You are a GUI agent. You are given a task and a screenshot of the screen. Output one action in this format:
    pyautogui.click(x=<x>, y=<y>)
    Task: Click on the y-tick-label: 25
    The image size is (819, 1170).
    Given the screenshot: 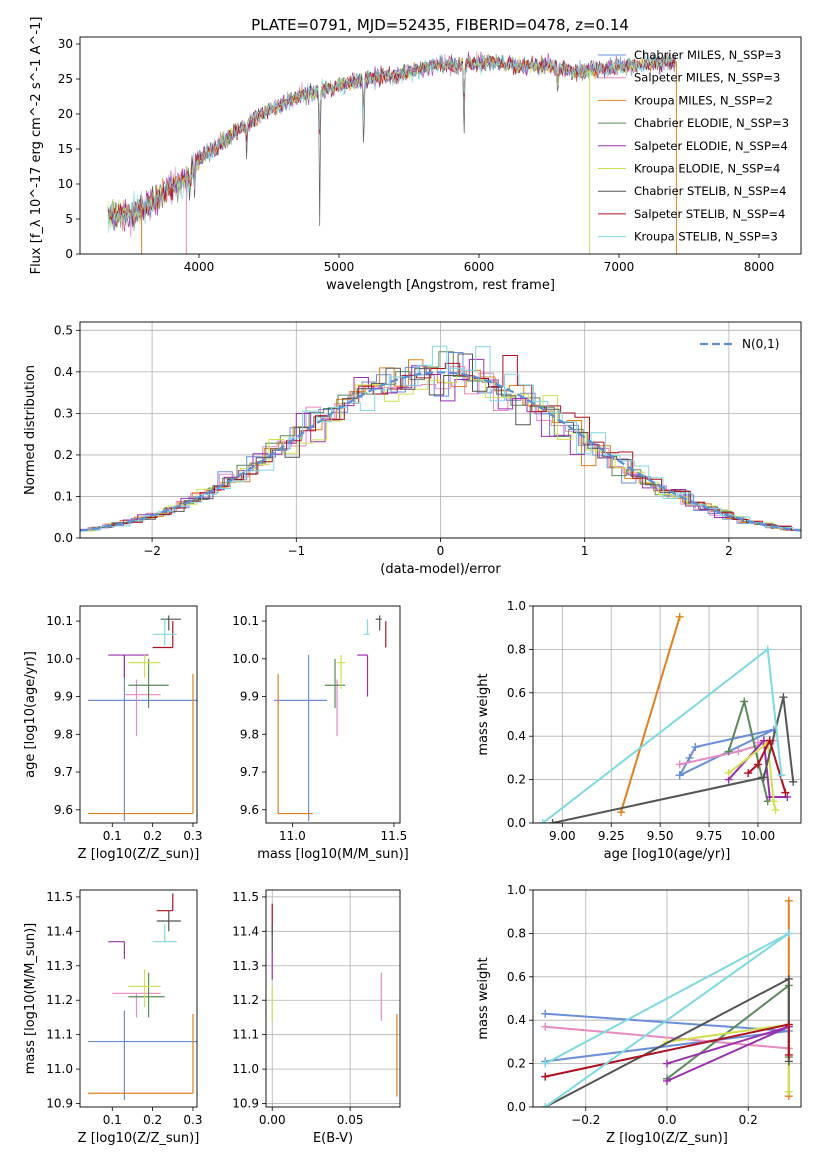 What is the action you would take?
    pyautogui.click(x=65, y=79)
    